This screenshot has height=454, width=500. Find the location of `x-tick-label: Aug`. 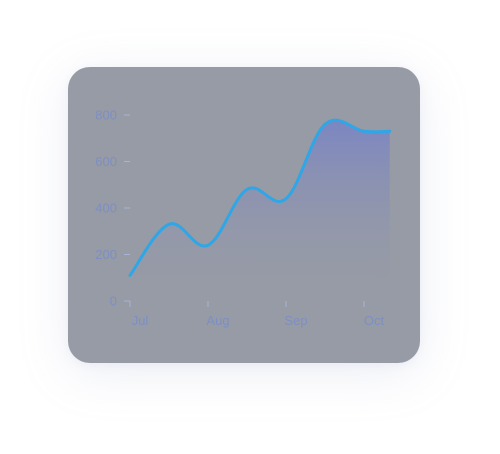

x-tick-label: Aug is located at coordinates (217, 320).